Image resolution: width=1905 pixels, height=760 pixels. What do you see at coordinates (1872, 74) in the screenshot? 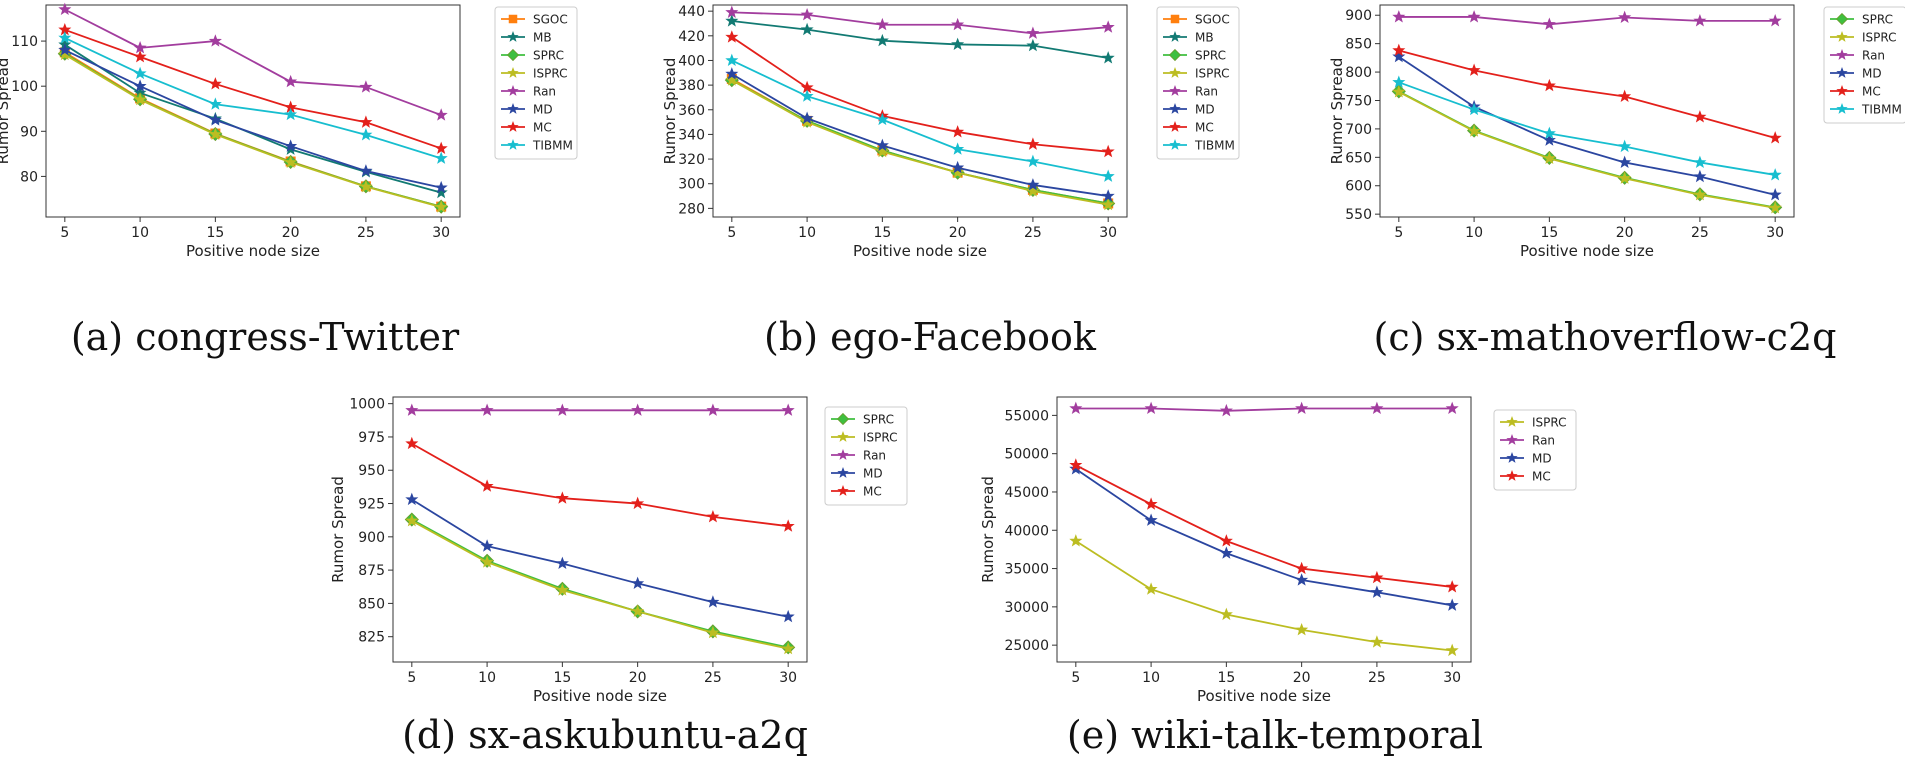
I see `legend-label-md: MD` at bounding box center [1872, 74].